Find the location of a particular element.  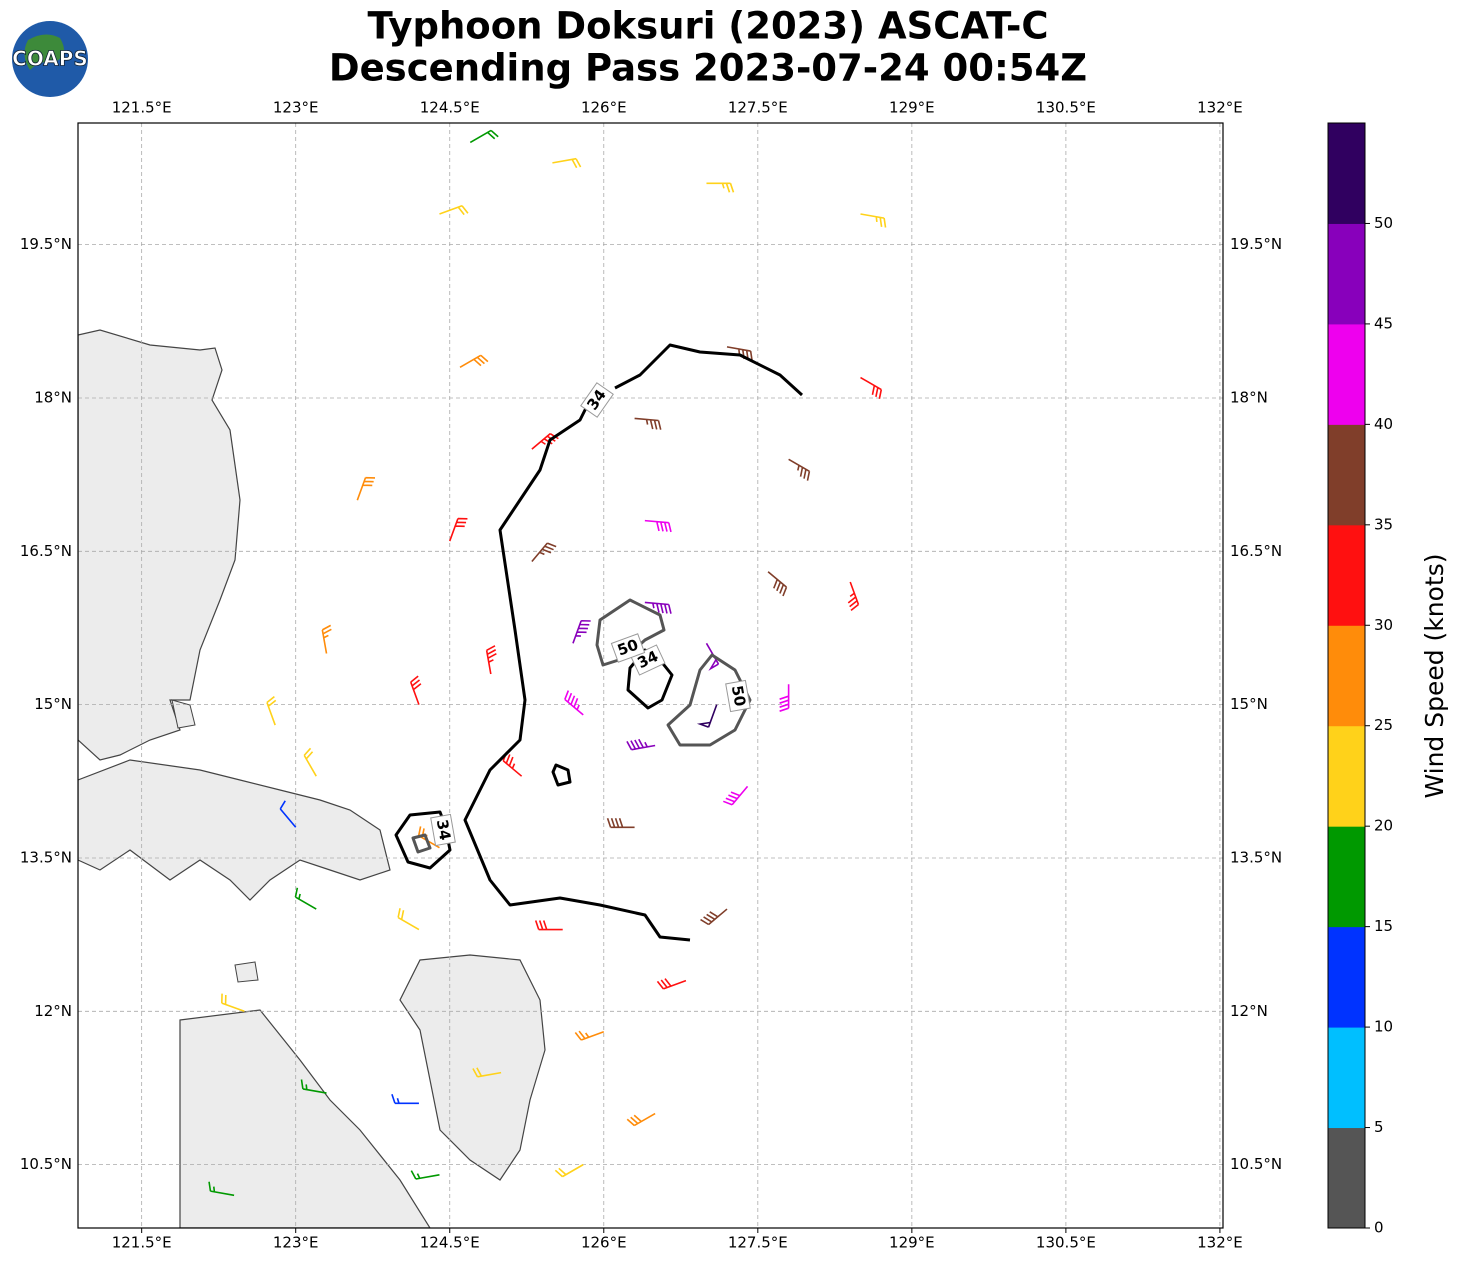

contour-label: 50 is located at coordinates (738, 696).